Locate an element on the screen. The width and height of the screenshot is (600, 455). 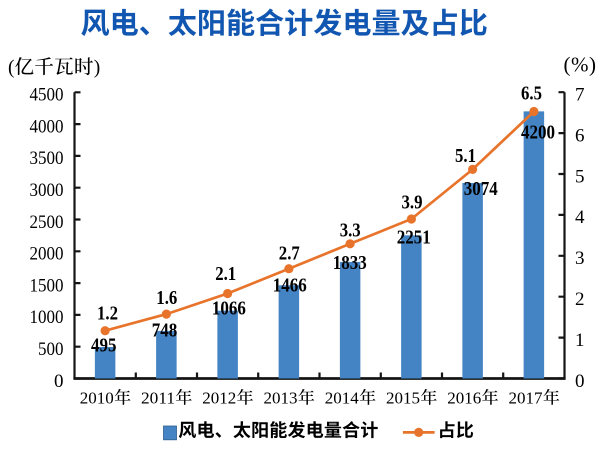
svg-text: 1.2 is located at coordinates (107, 314).